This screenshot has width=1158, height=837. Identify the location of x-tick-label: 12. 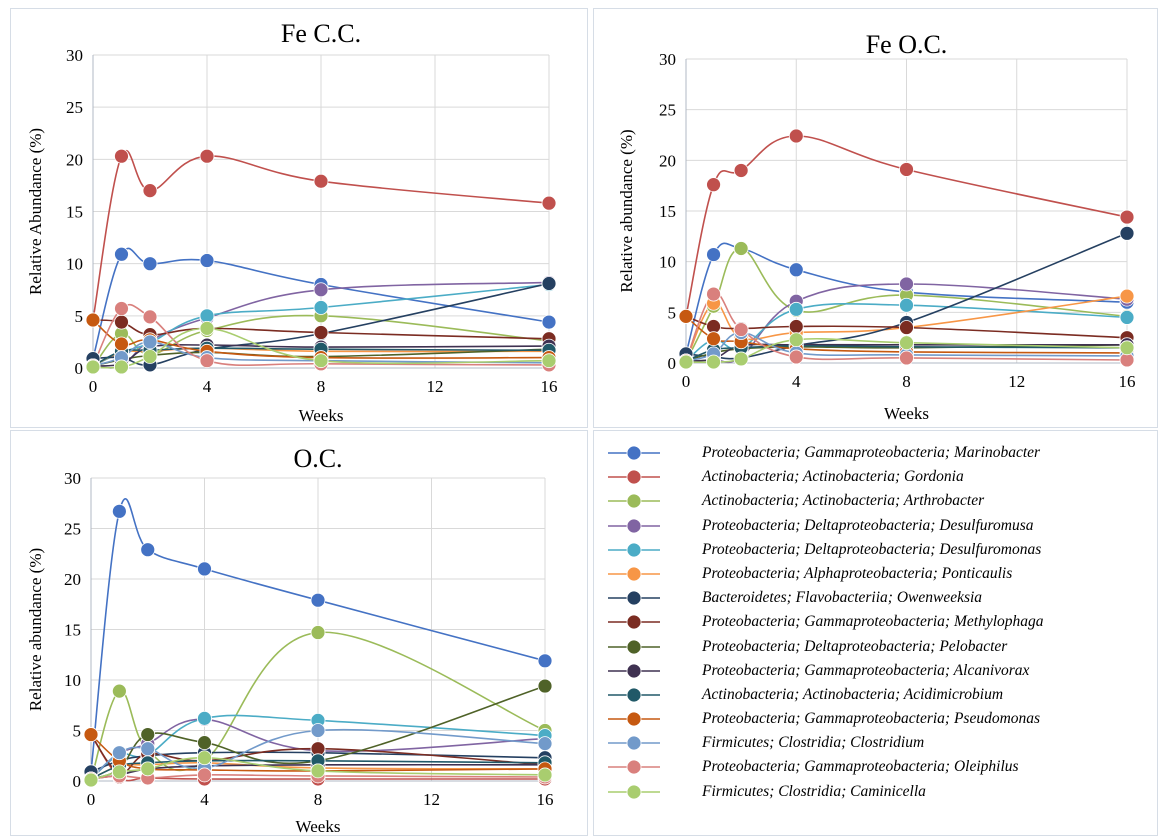
(431, 799).